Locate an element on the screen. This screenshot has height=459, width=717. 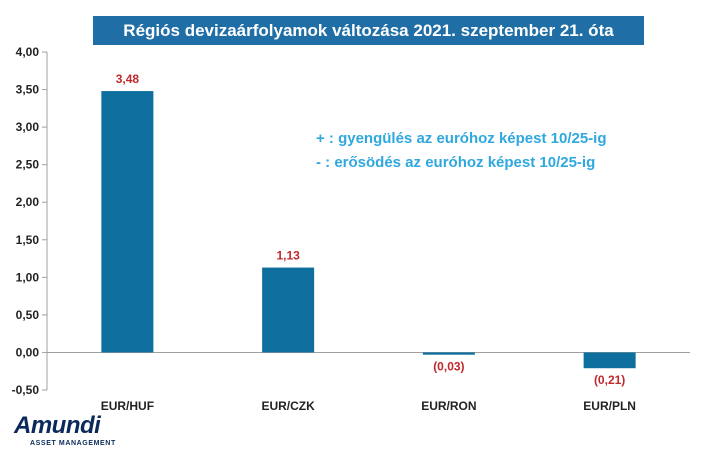
category-label: EUR/HUF is located at coordinates (127, 406).